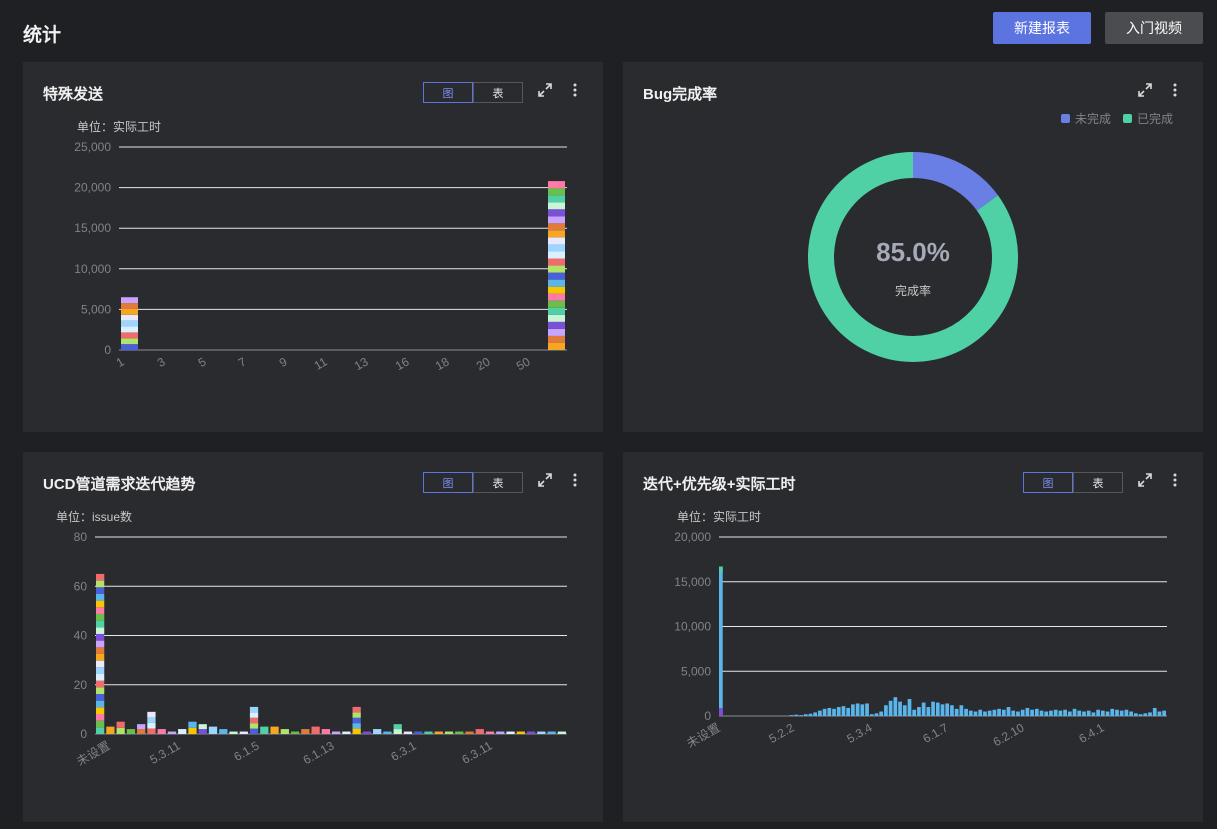 Image resolution: width=1217 pixels, height=829 pixels. I want to click on expand-icon, so click(545, 90).